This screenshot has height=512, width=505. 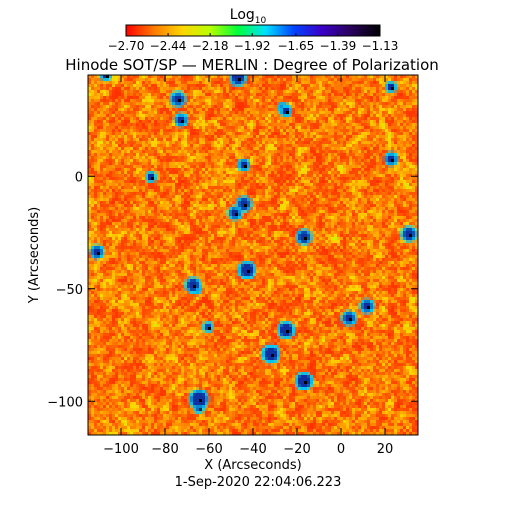 I want to click on x-tick-label: 20, so click(x=385, y=449).